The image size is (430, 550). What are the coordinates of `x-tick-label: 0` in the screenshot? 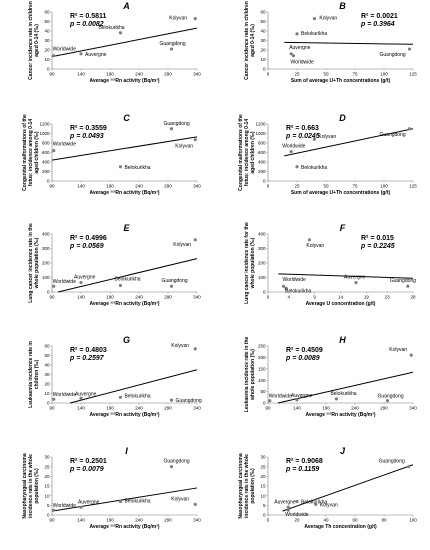 It's located at (268, 520).